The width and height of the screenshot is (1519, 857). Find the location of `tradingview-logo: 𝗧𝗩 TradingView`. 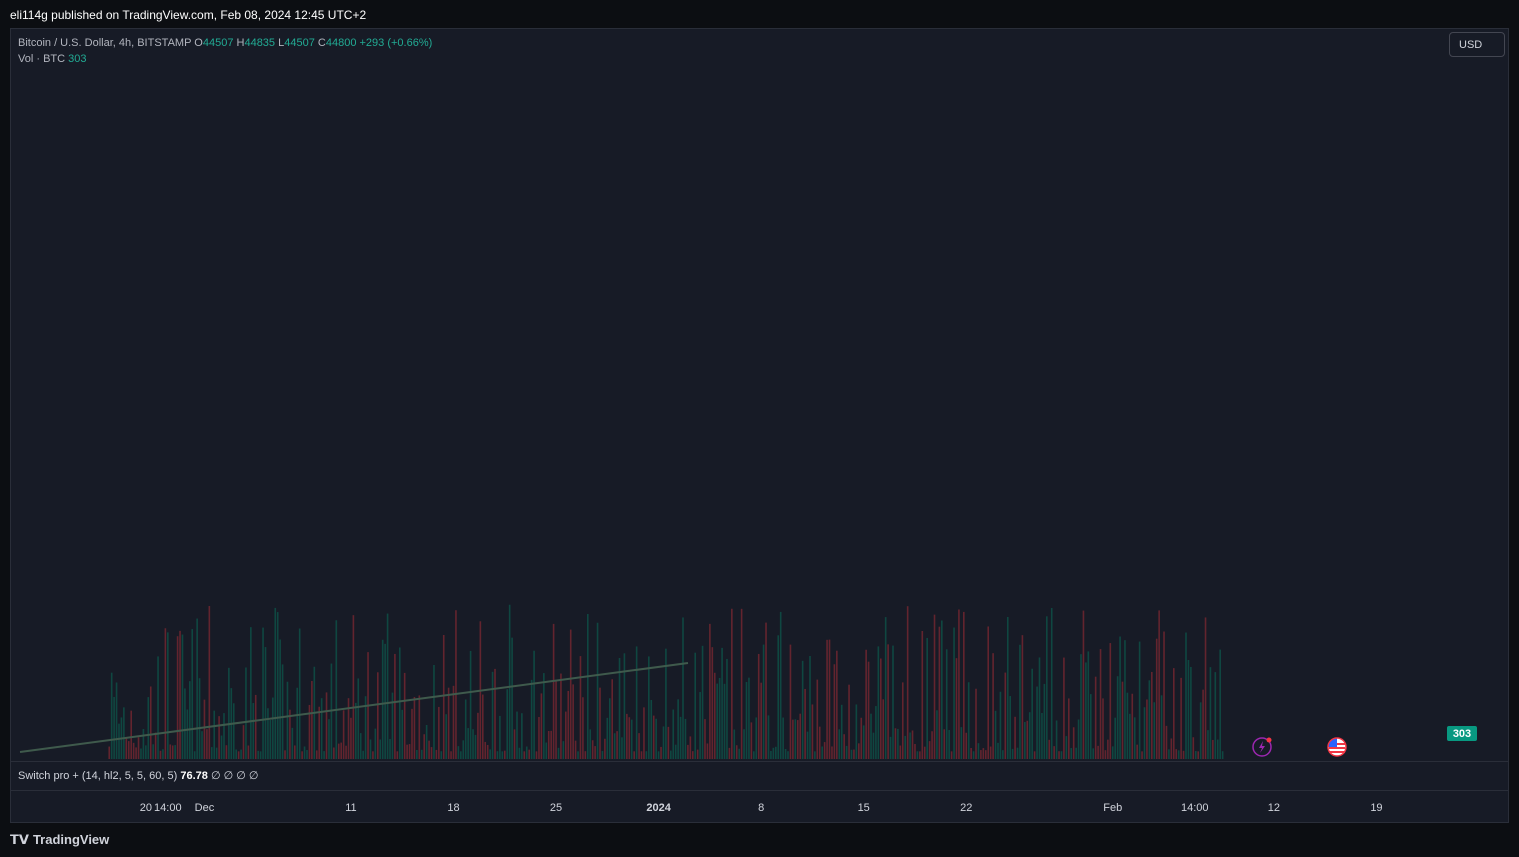

tradingview-logo: 𝗧𝗩 TradingView is located at coordinates (59, 840).